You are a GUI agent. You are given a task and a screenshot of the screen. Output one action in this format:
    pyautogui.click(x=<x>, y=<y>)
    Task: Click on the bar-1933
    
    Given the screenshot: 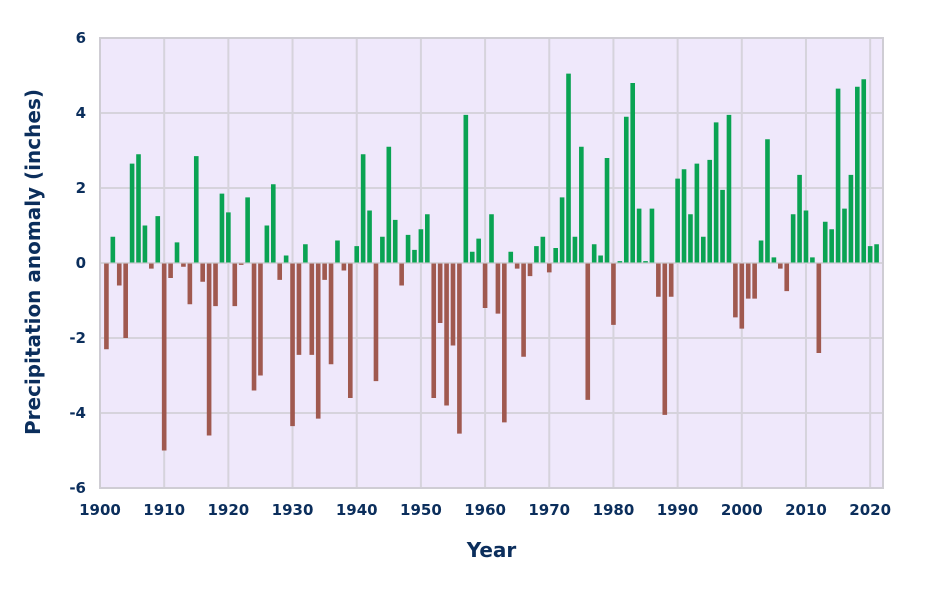 What is the action you would take?
    pyautogui.click(x=312, y=309)
    